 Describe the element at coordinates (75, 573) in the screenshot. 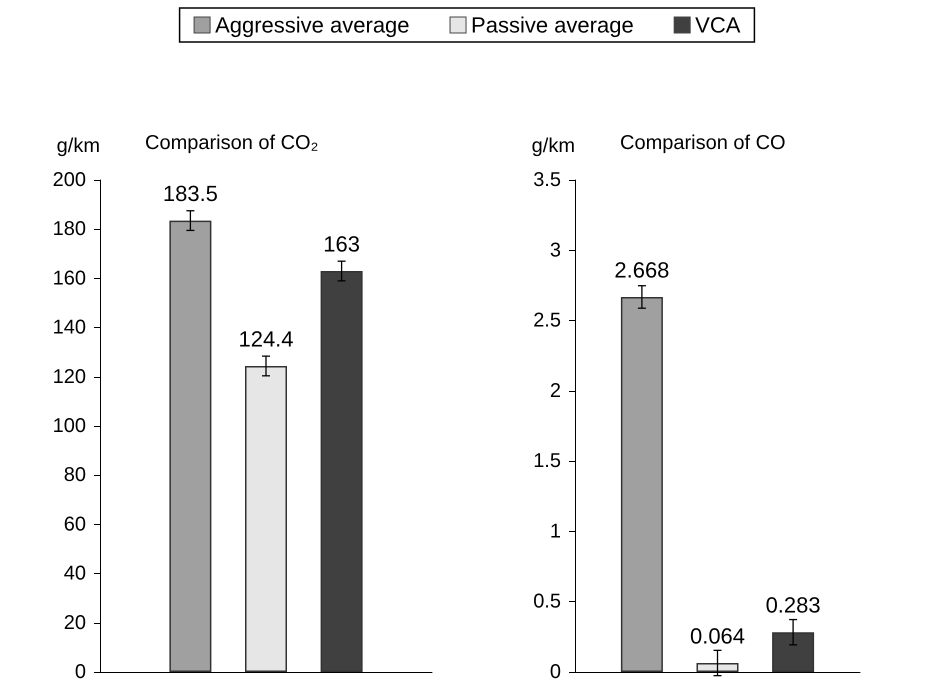

I see `y-tick-label: 40` at that location.